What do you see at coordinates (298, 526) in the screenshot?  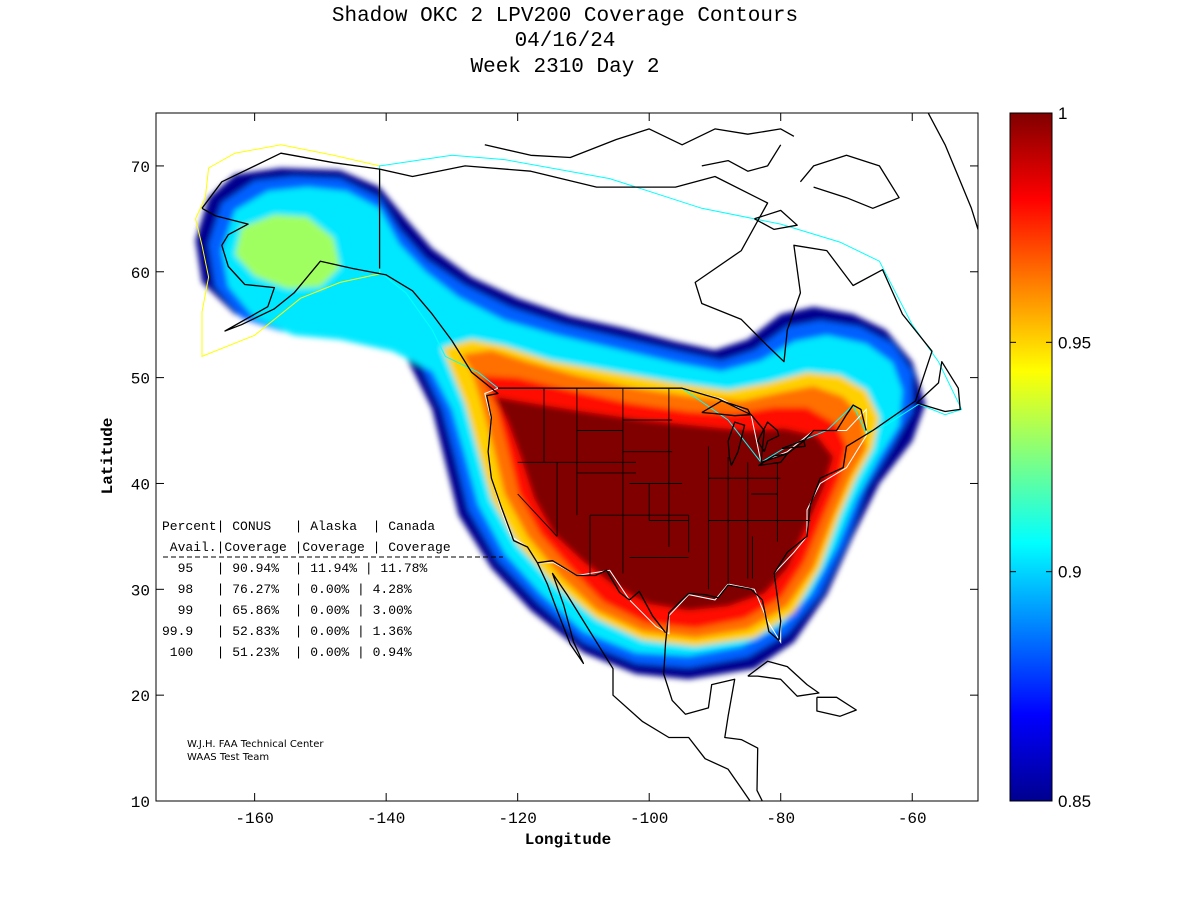 I see `table-header-1: Percent| CONUS | Alaska | Canada` at bounding box center [298, 526].